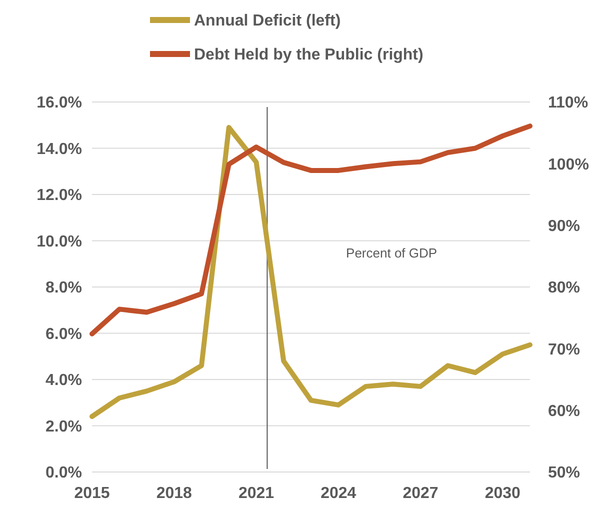 The height and width of the screenshot is (514, 615). Describe the element at coordinates (174, 493) in the screenshot. I see `x-tick-label: 2018` at that location.